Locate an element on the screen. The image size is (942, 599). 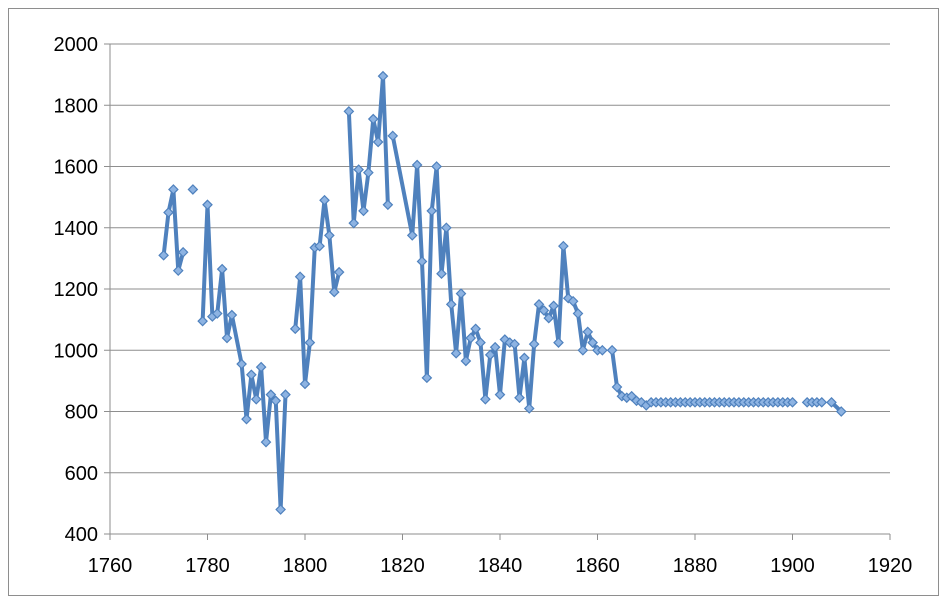
x-tick-label-1760: 1760 is located at coordinates (110, 566).